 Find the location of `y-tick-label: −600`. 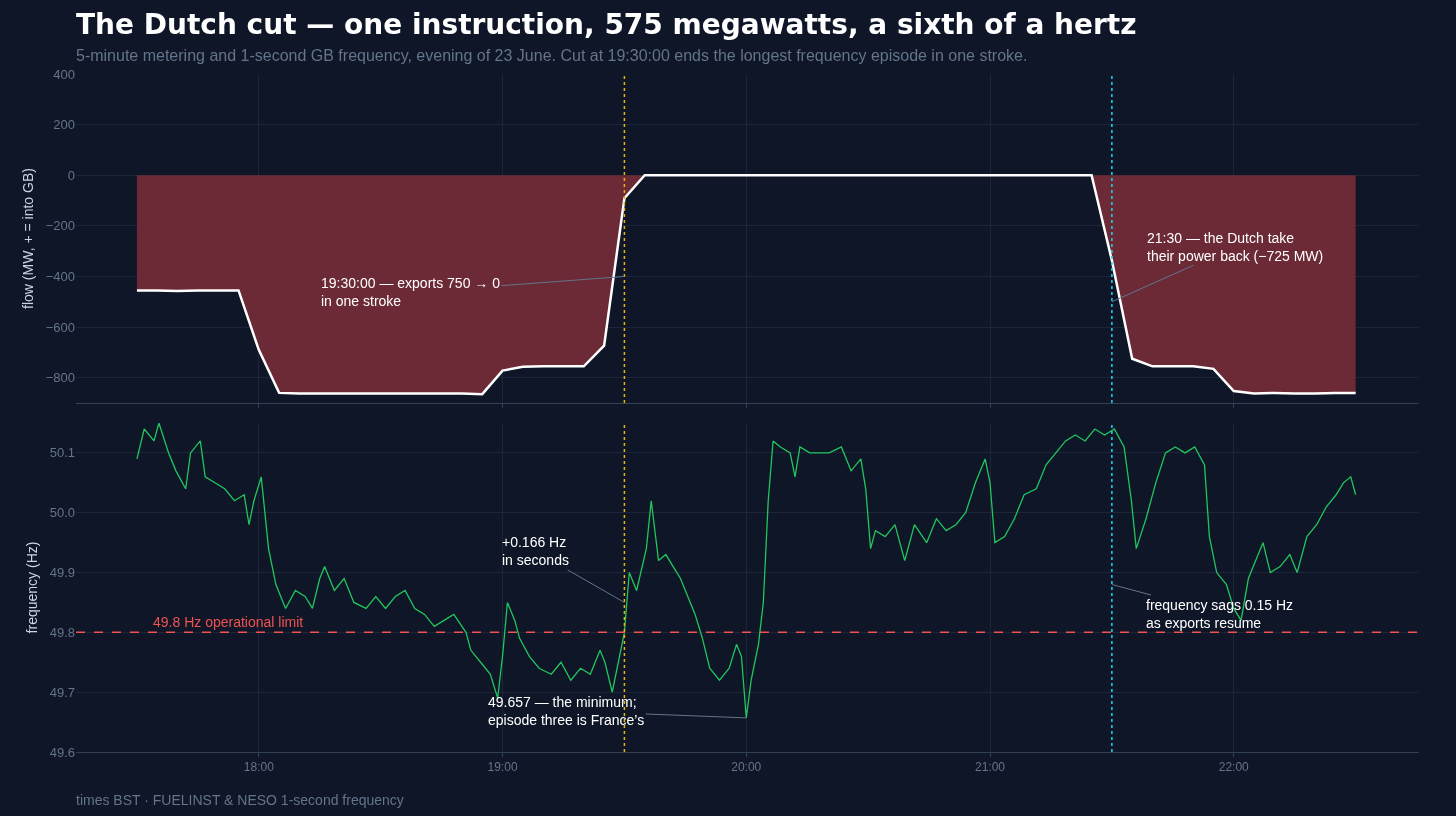

y-tick-label: −600 is located at coordinates (60, 327).